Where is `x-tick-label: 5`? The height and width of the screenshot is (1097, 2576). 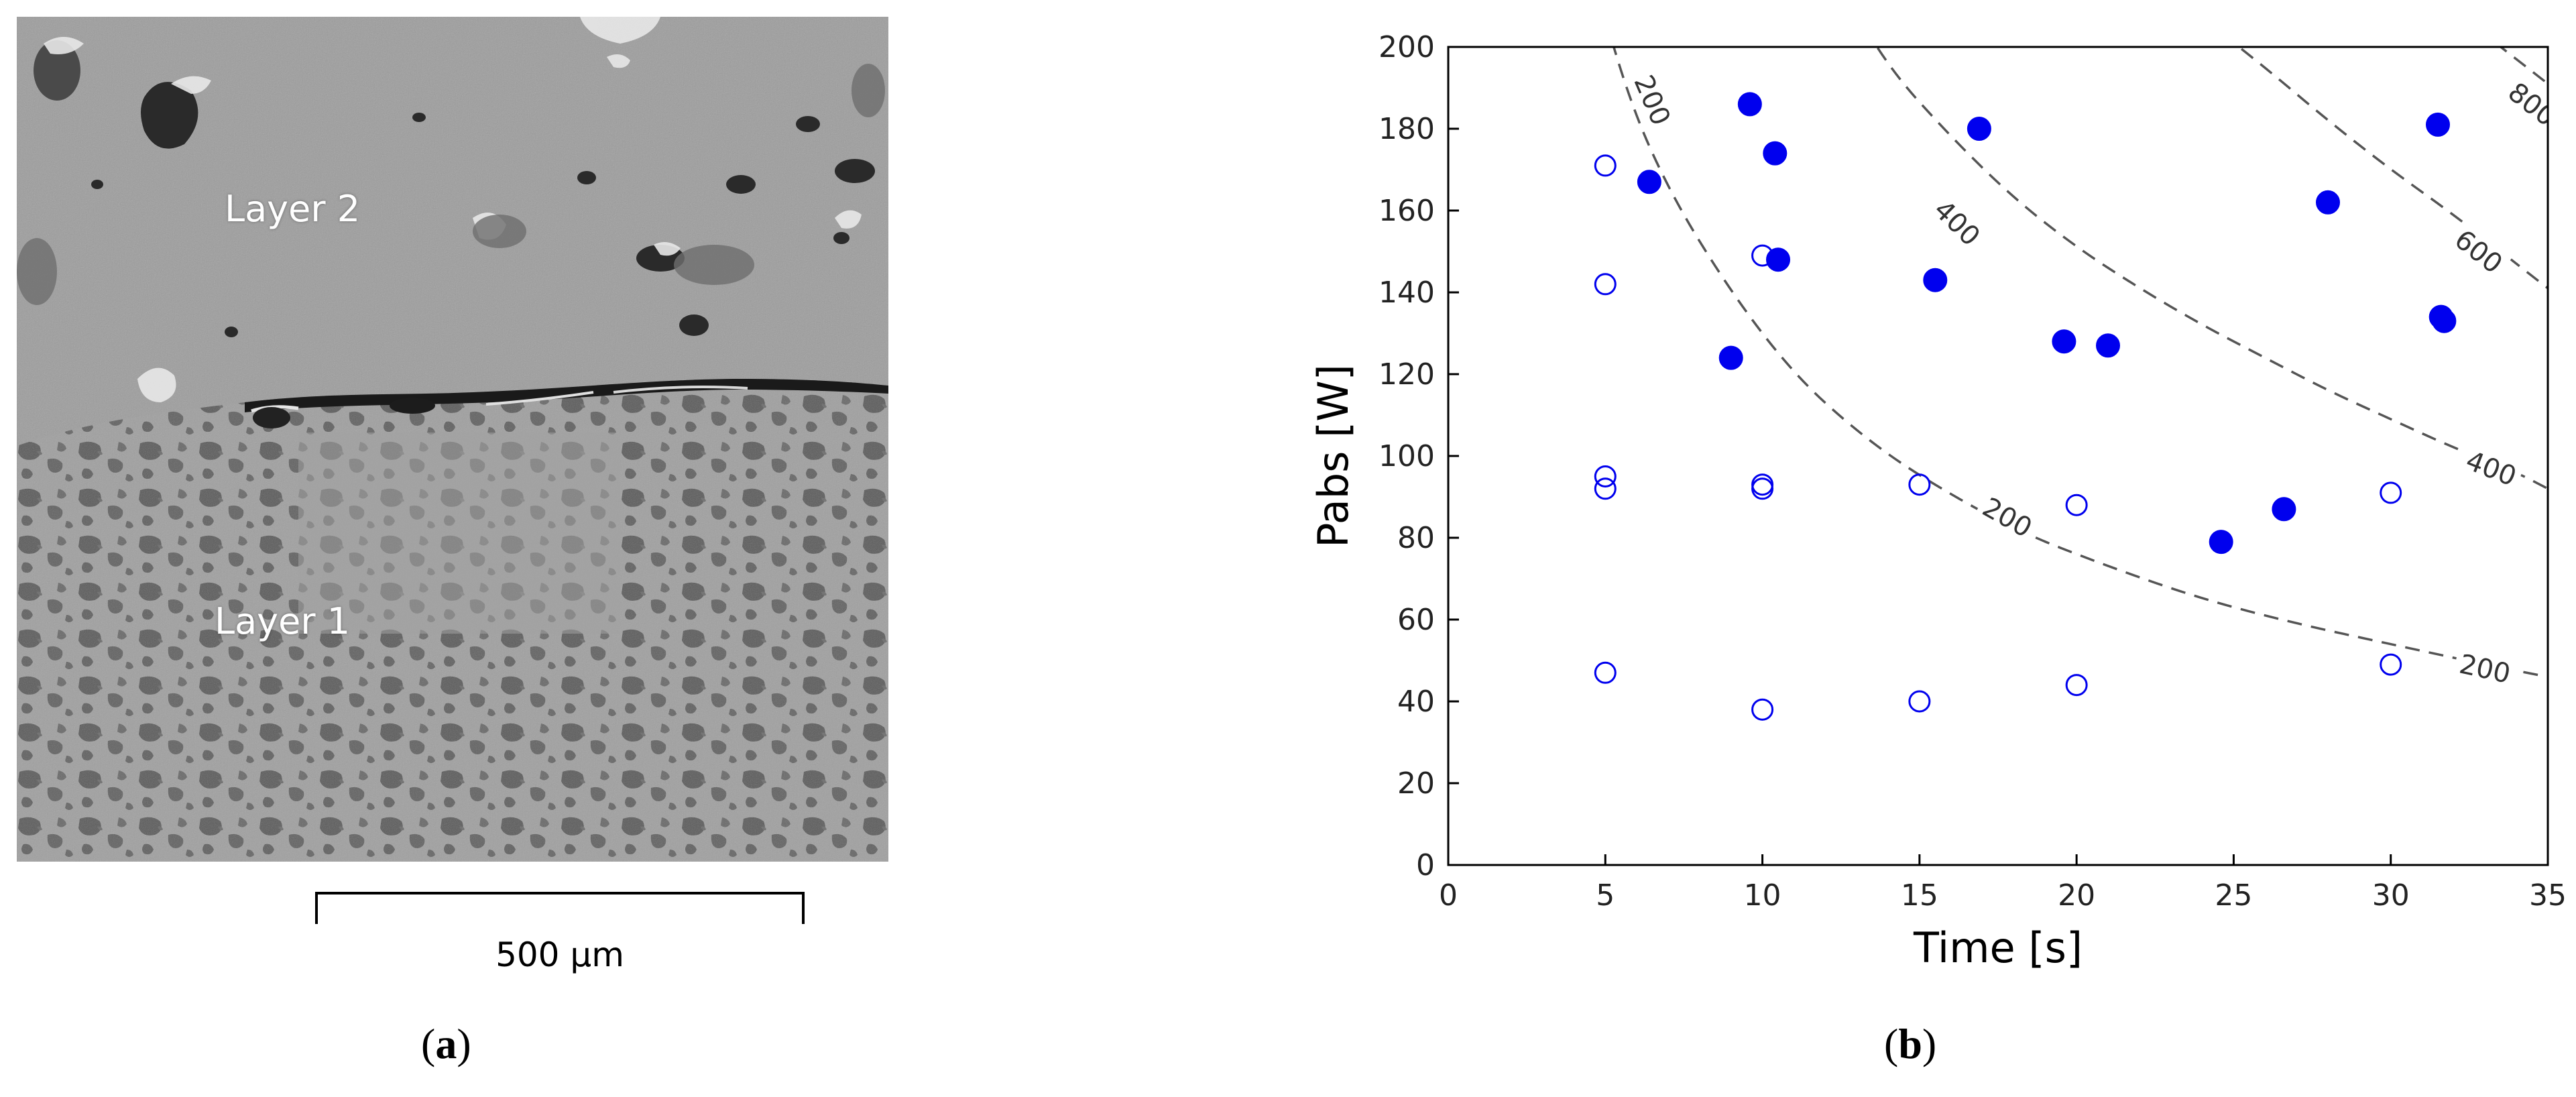
x-tick-label: 5 is located at coordinates (1605, 896).